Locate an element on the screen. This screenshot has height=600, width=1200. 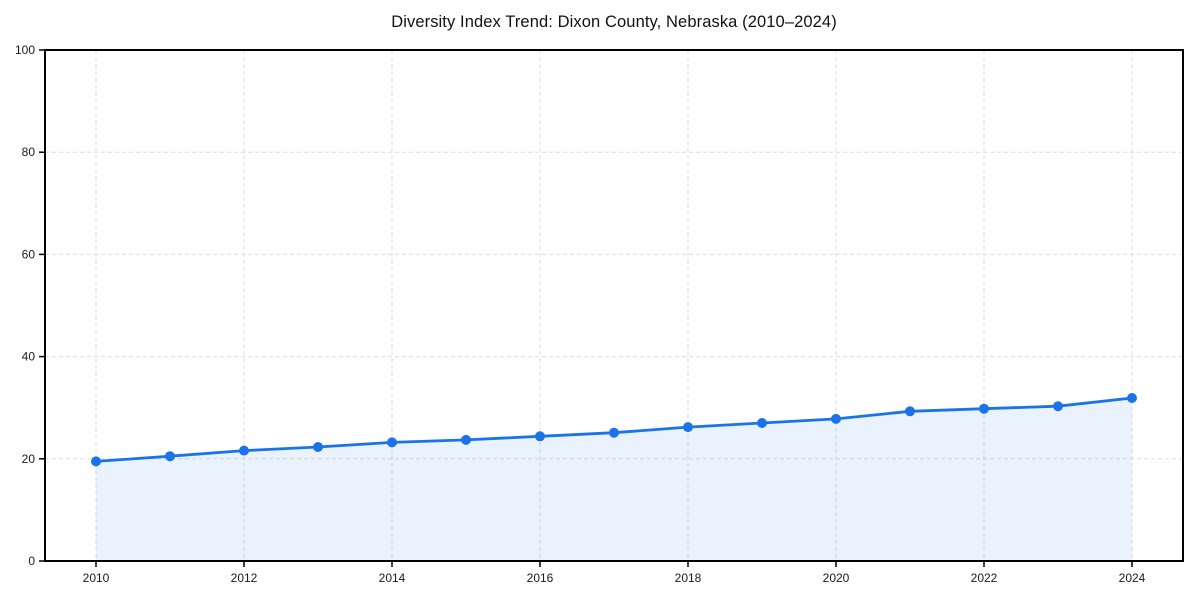
y-tick-label: 80 is located at coordinates (29, 152).